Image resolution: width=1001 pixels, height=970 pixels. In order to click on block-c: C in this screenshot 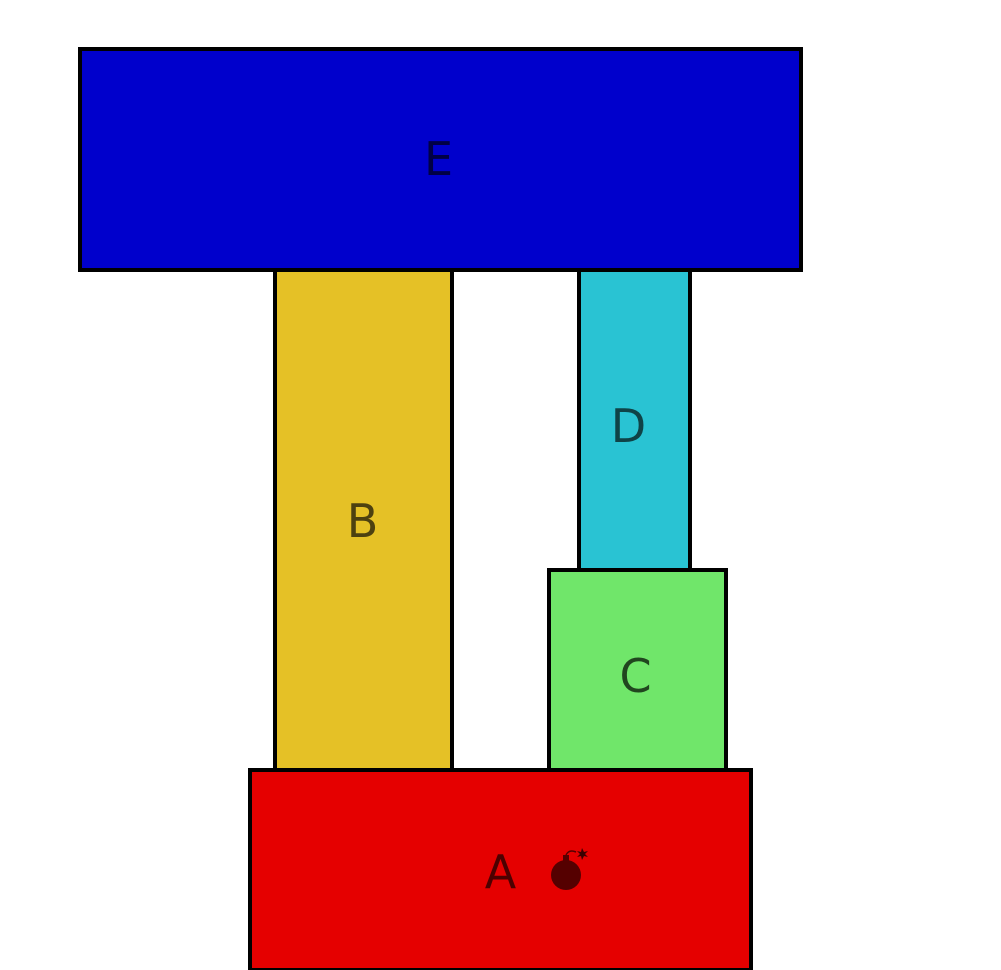, I will do `click(637, 671)`.